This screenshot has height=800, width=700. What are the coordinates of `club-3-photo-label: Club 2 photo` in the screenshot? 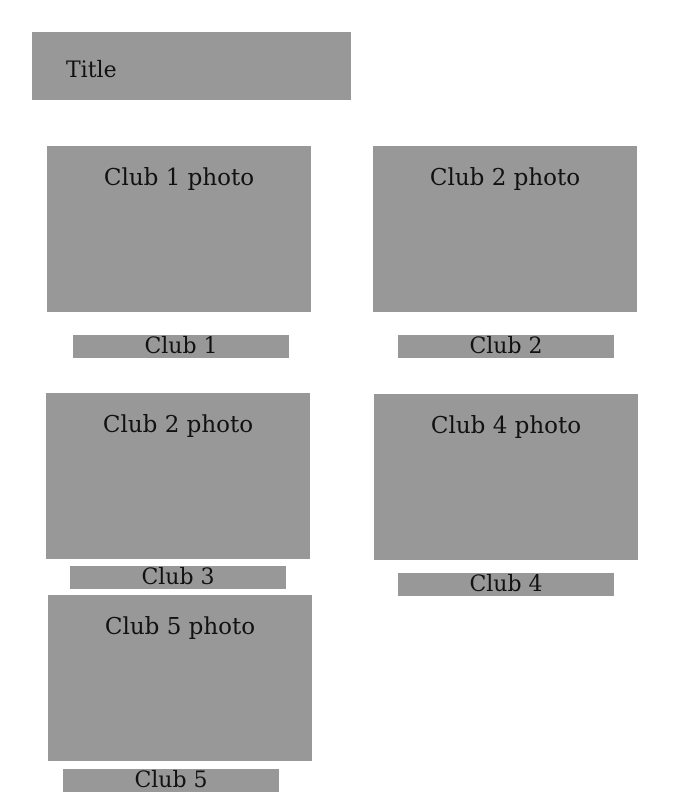 It's located at (178, 425).